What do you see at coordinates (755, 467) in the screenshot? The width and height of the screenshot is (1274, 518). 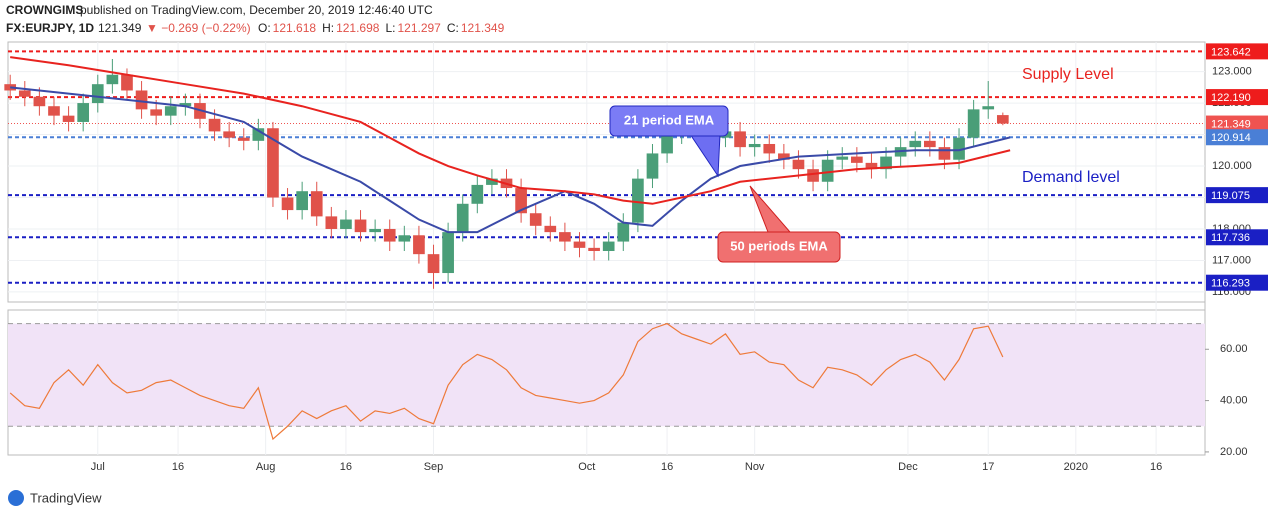 I see `x-tick-label: Nov` at bounding box center [755, 467].